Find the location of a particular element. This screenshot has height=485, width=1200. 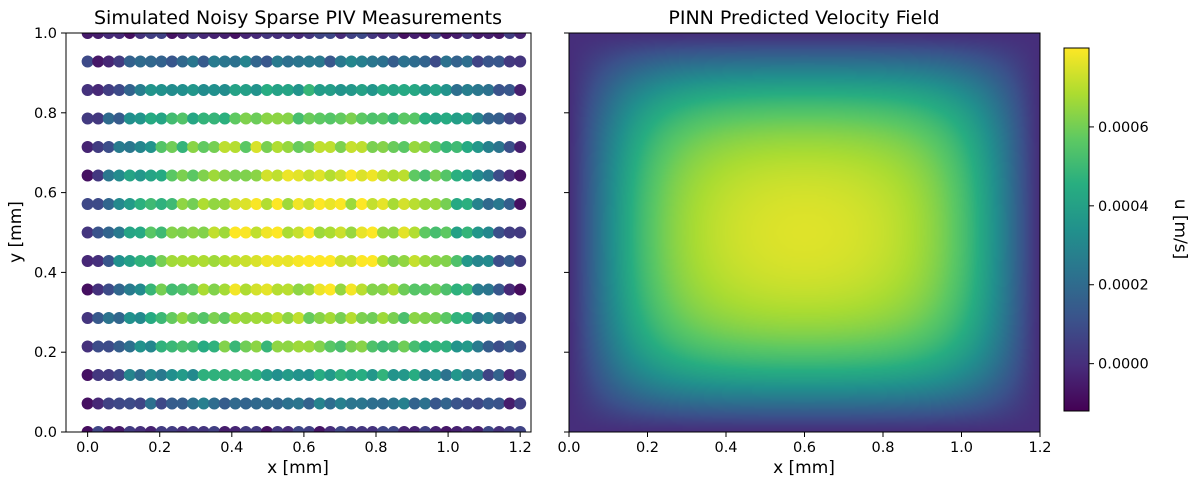

x-tick-label: 0.8 is located at coordinates (882, 448).